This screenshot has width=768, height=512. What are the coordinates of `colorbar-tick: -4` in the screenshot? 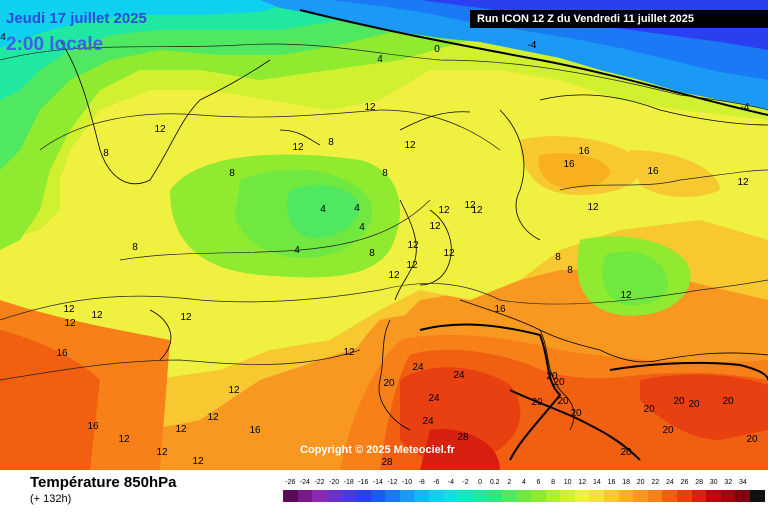 It's located at (451, 482).